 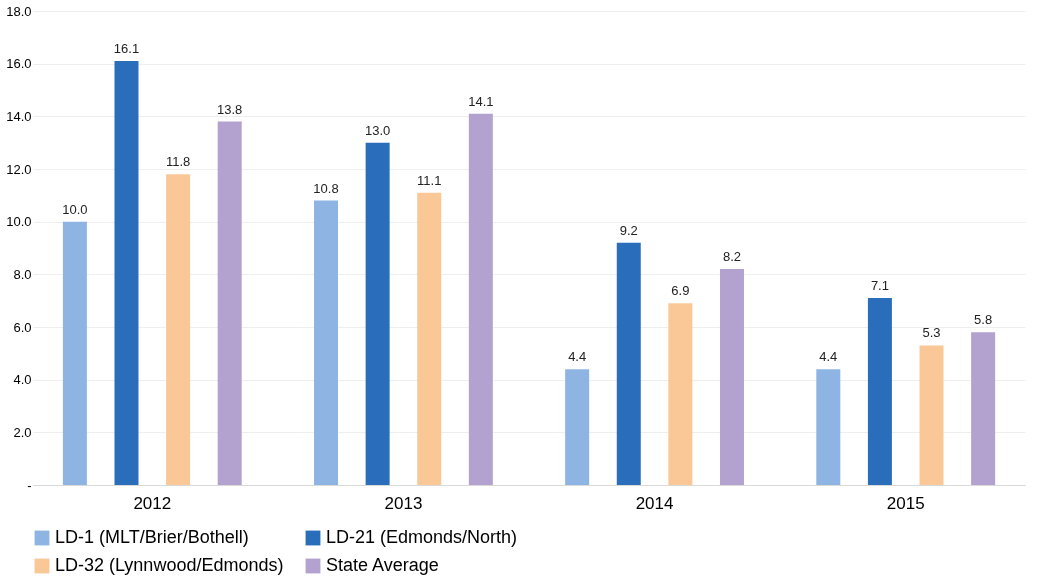 I want to click on y-tick-label: 6.0, so click(x=22, y=327).